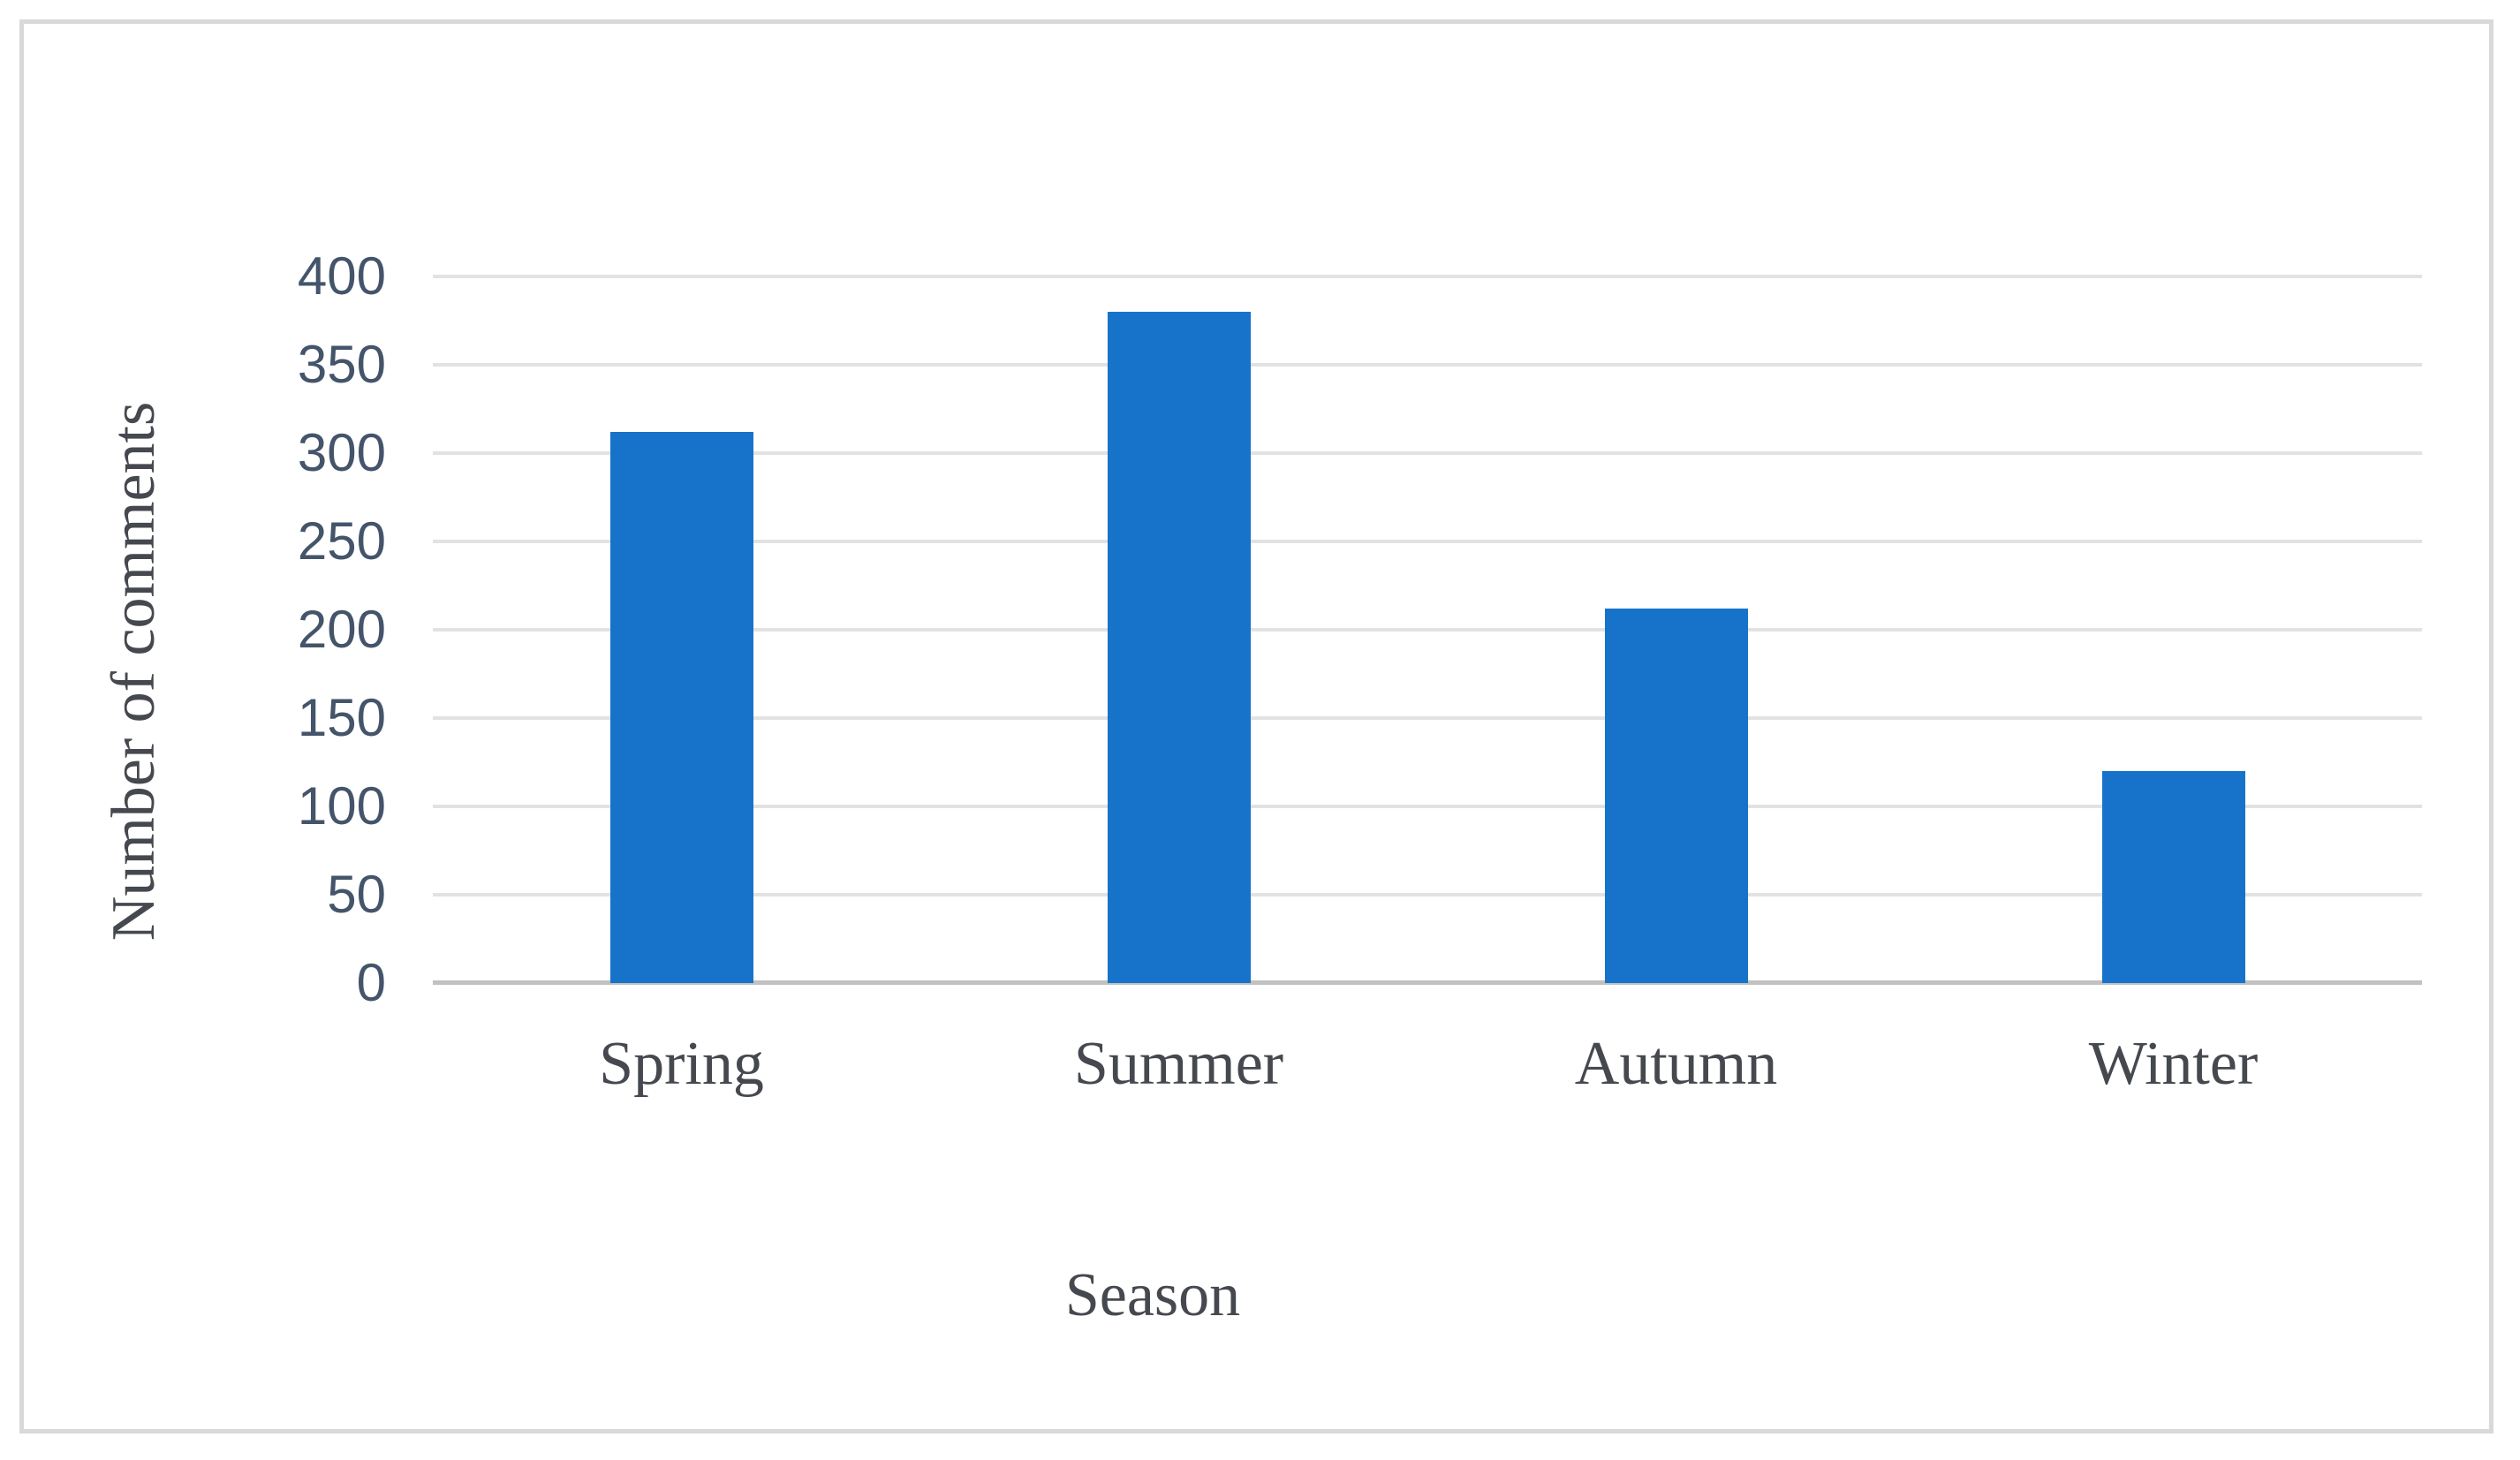  What do you see at coordinates (2173, 877) in the screenshot?
I see `bar-winter` at bounding box center [2173, 877].